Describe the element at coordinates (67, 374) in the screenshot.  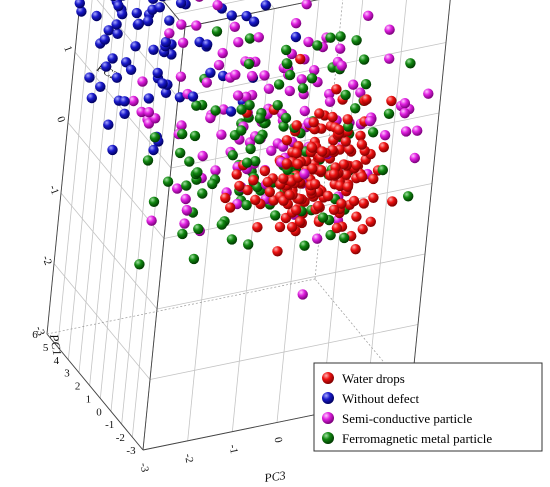
I see `tick-label-pc1: 3` at that location.